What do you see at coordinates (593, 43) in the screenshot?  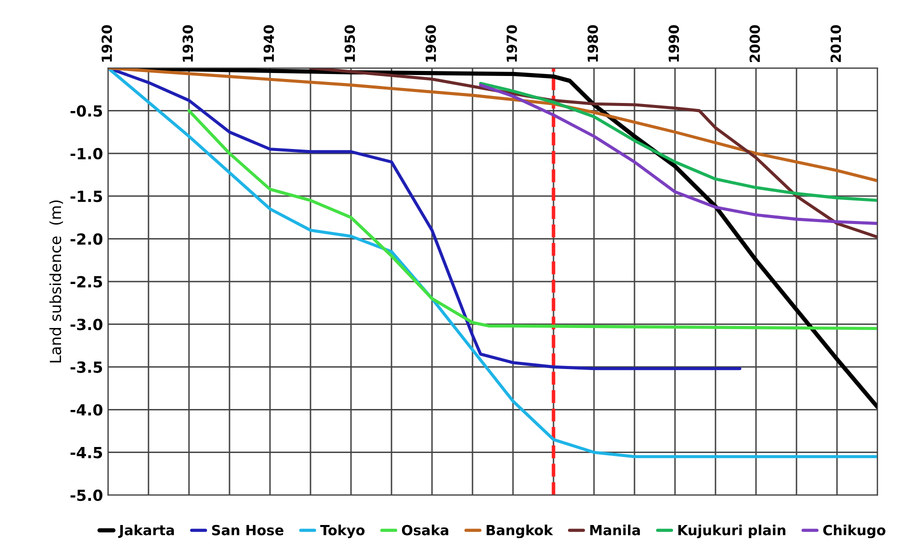 I see `x-tick-label: 1980` at bounding box center [593, 43].